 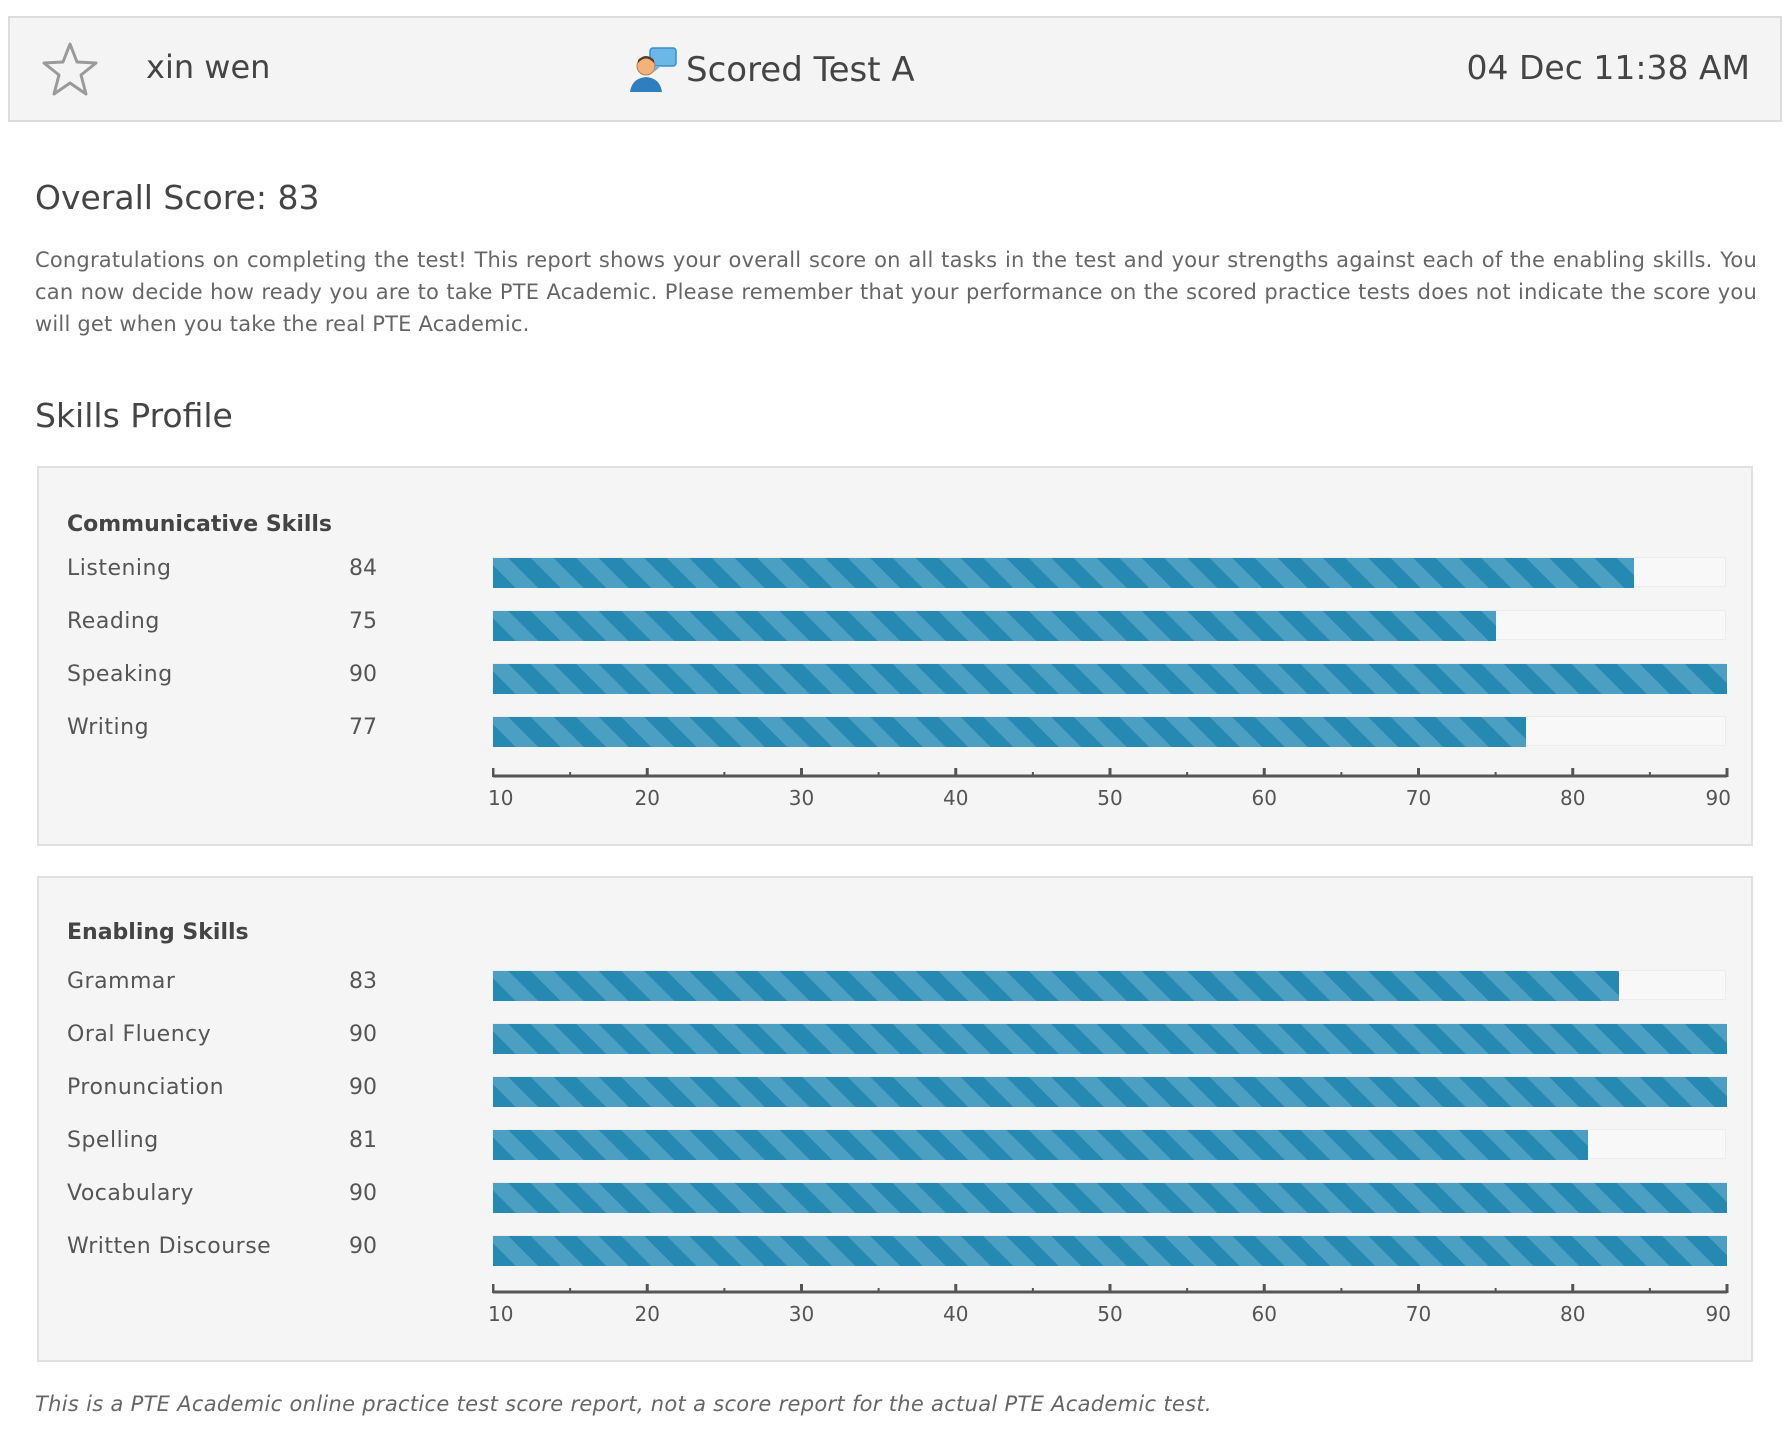 I want to click on skill-row: Vocabulary 90, so click(x=895, y=1198).